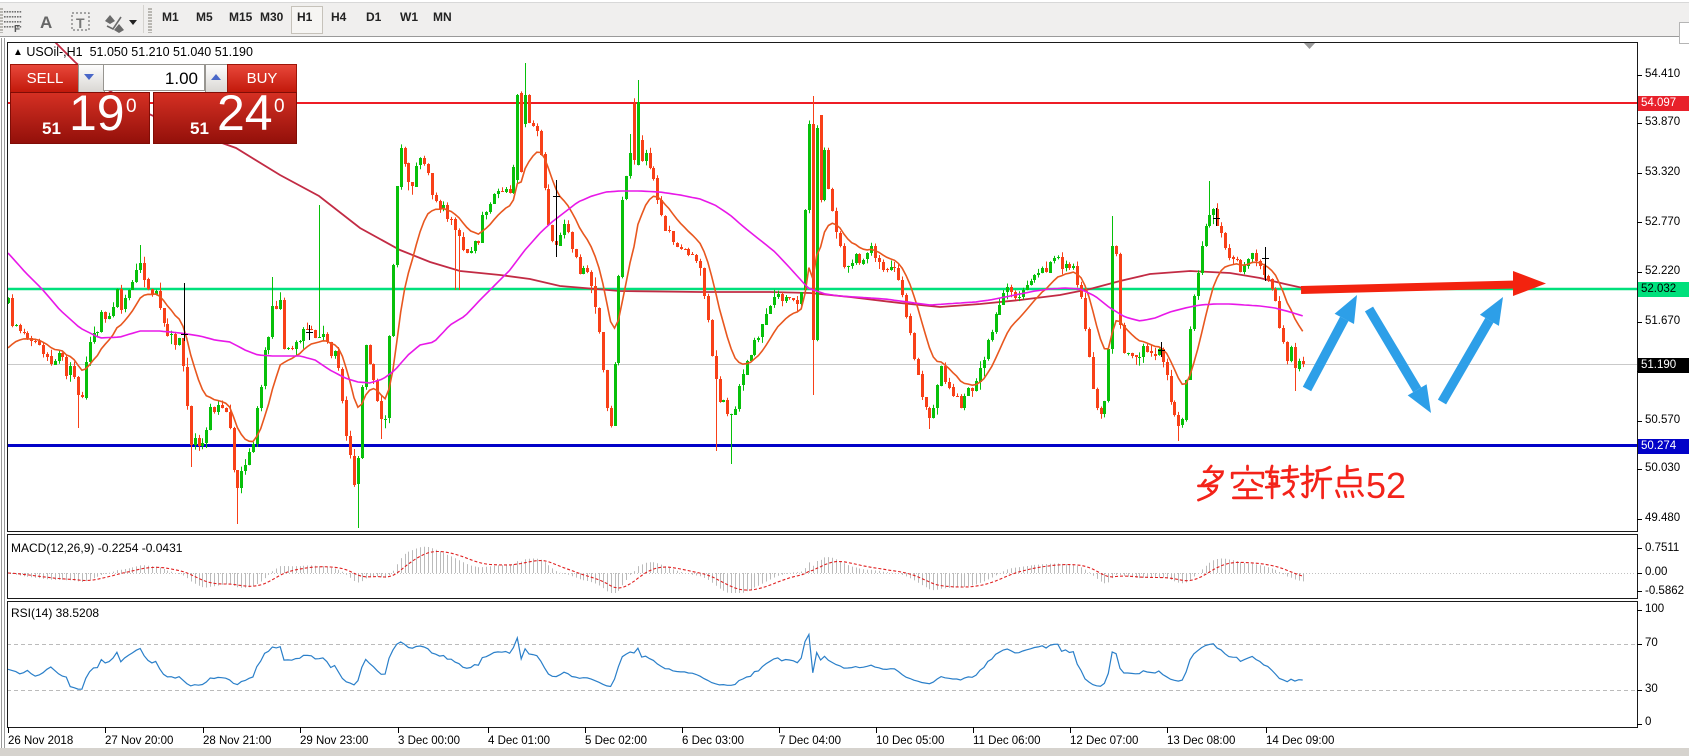 This screenshot has height=756, width=1689. Describe the element at coordinates (80, 23) in the screenshot. I see `svg-text: T` at that location.